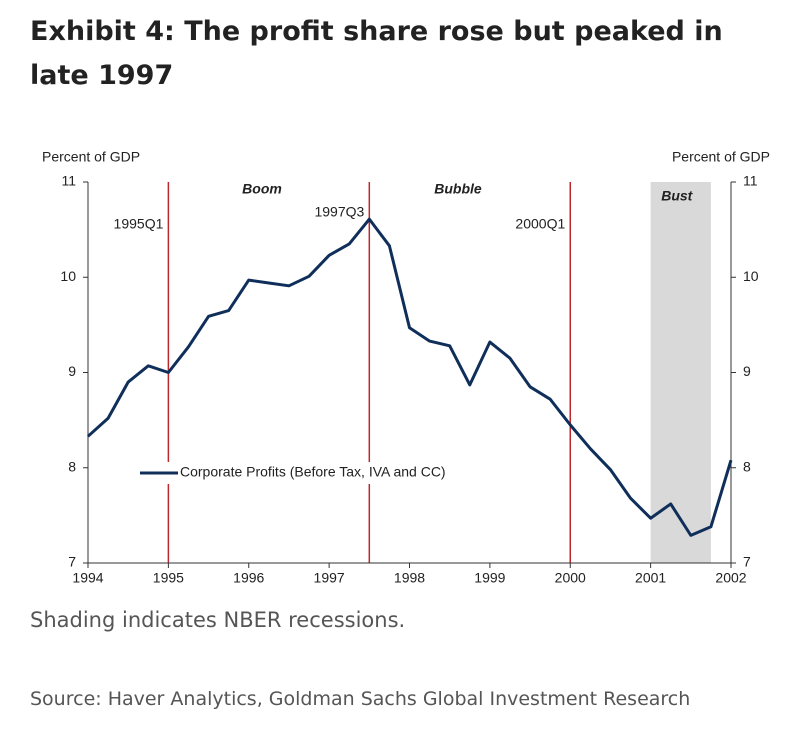 The width and height of the screenshot is (800, 749). Describe the element at coordinates (747, 371) in the screenshot. I see `y2-tick-label: 9` at that location.